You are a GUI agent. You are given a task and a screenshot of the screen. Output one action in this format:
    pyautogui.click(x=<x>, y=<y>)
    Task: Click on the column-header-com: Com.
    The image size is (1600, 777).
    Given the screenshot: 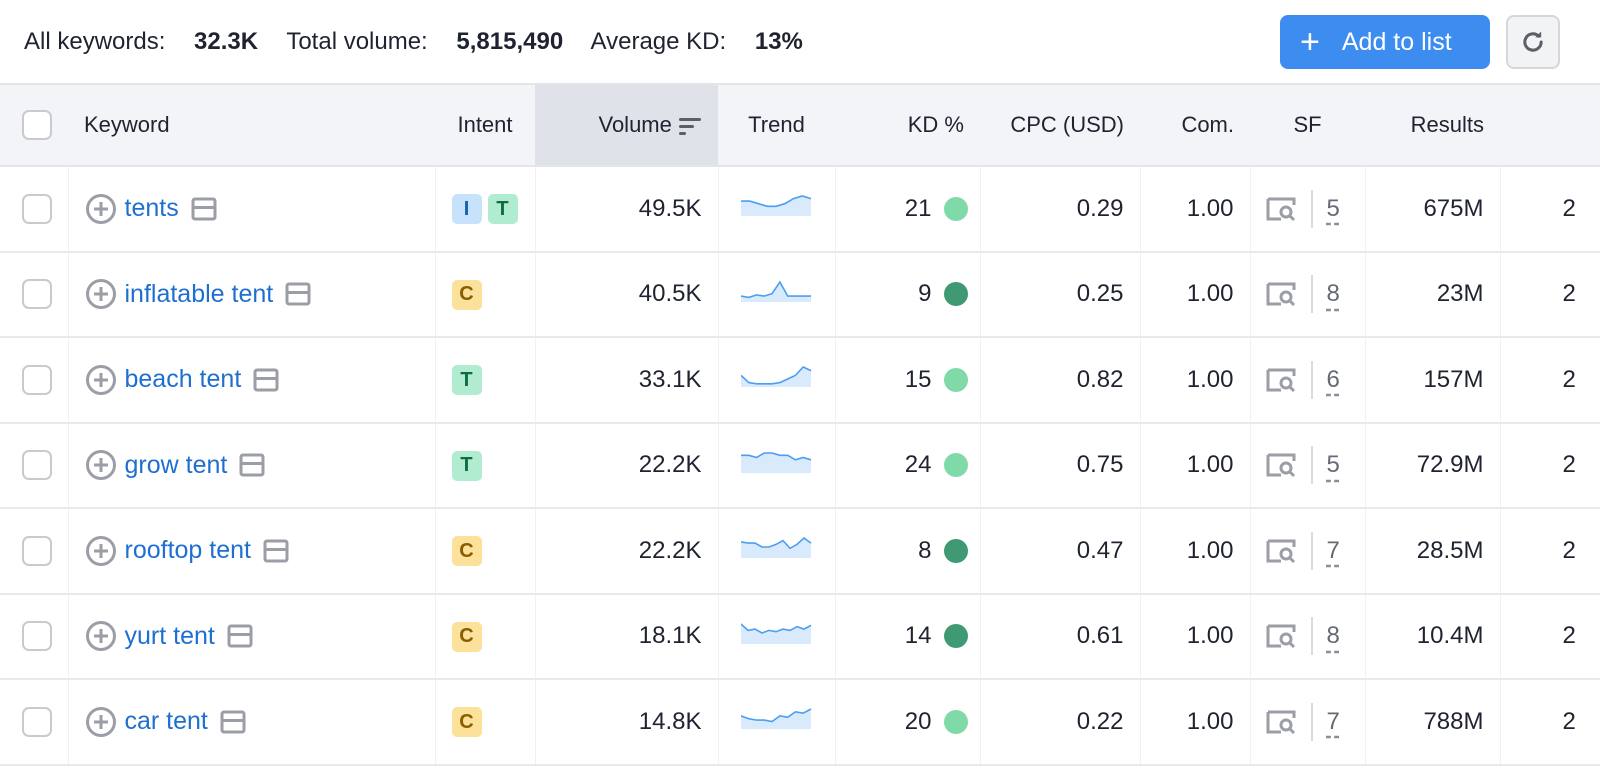 What is the action you would take?
    pyautogui.click(x=1195, y=125)
    